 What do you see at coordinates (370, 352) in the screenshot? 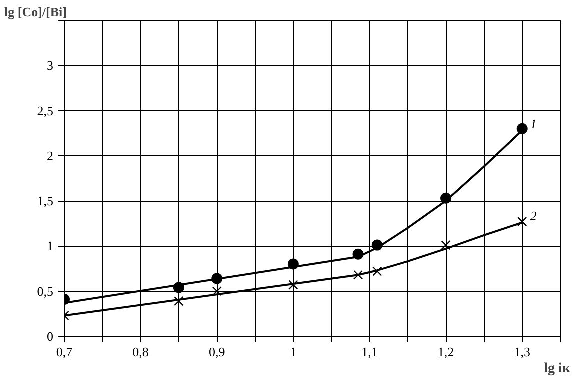
I see `x-tick-label: 1,1` at bounding box center [370, 352].